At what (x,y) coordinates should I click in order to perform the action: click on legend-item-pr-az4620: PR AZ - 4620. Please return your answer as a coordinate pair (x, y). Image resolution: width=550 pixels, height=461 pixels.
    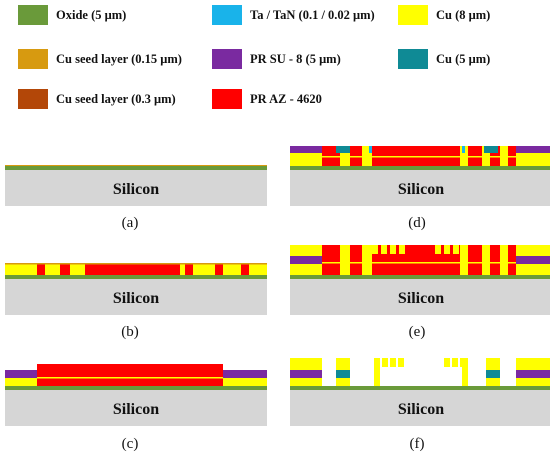
    Looking at the image, I should click on (267, 99).